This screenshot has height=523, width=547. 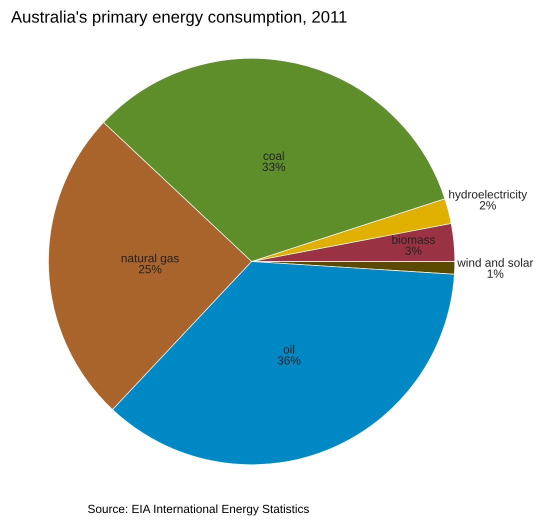 What do you see at coordinates (178, 18) in the screenshot?
I see `chart-title: Australia's primary energy consumption, 2011` at bounding box center [178, 18].